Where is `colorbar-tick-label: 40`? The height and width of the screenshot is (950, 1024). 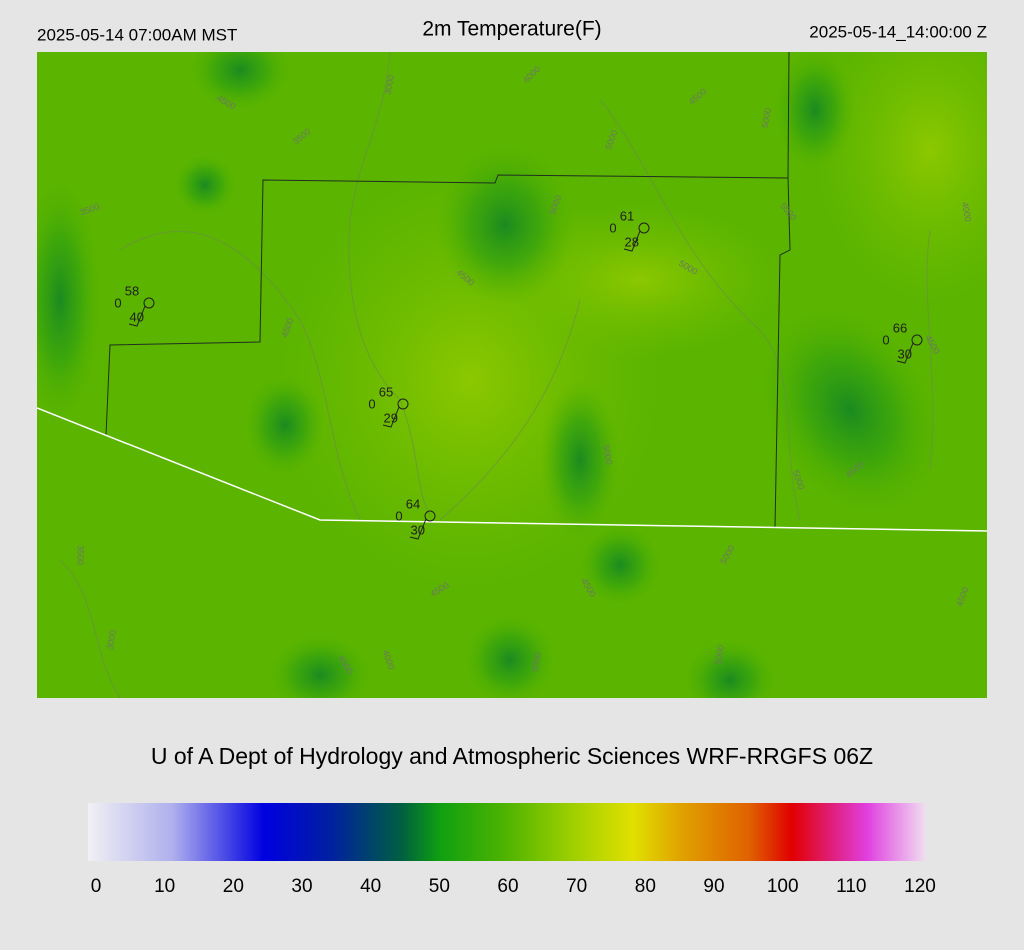
colorbar-tick-label: 40 is located at coordinates (370, 886).